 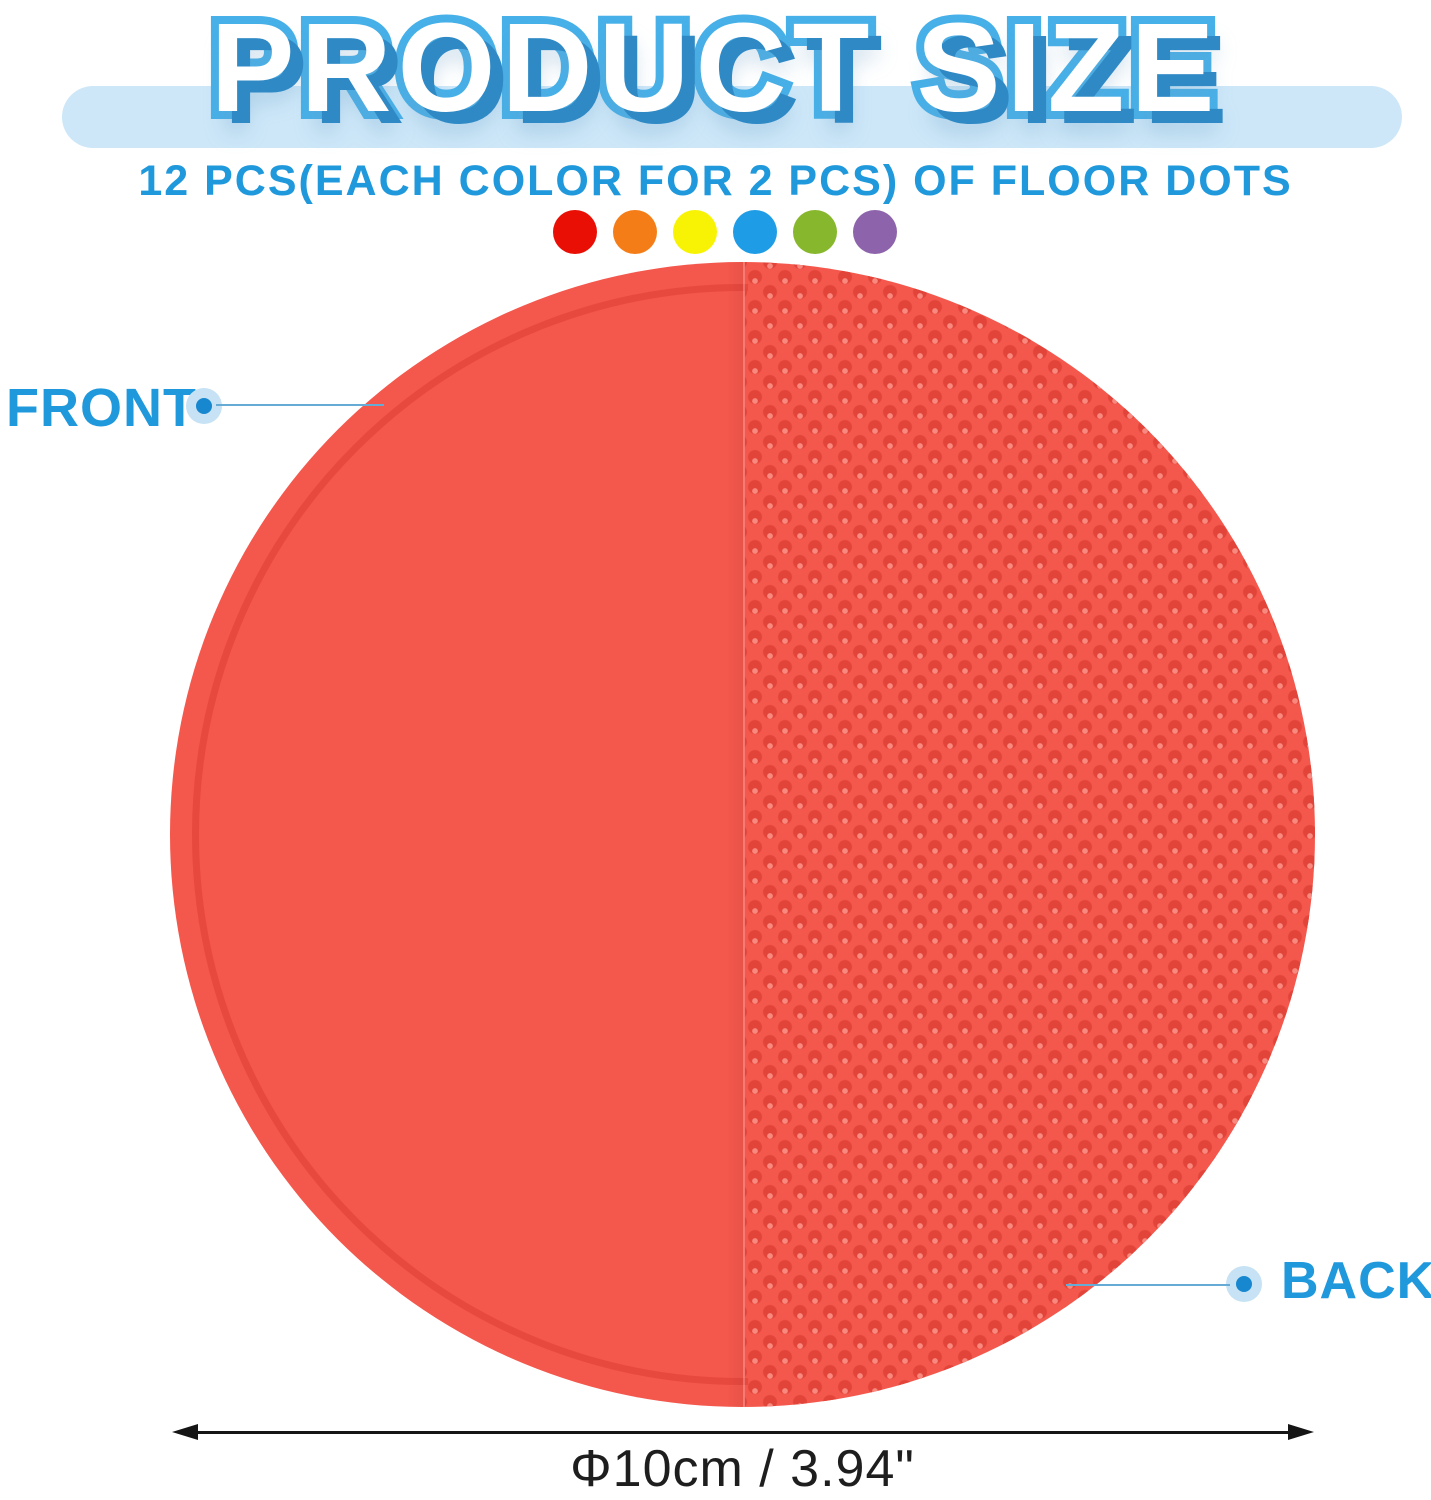 I want to click on color-dot-orange, so click(x=635, y=232).